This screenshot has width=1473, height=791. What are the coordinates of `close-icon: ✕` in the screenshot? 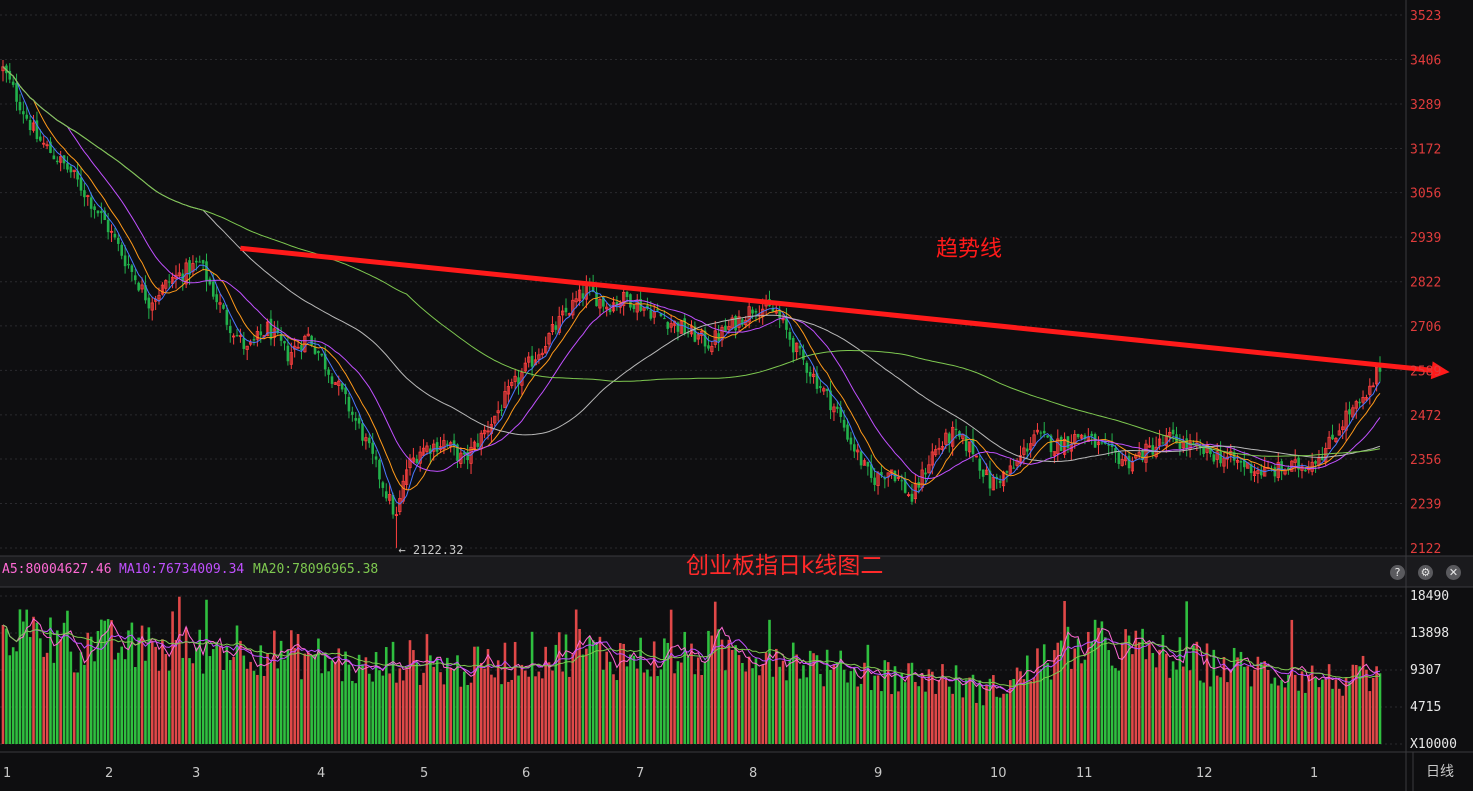 It's located at (1453, 572).